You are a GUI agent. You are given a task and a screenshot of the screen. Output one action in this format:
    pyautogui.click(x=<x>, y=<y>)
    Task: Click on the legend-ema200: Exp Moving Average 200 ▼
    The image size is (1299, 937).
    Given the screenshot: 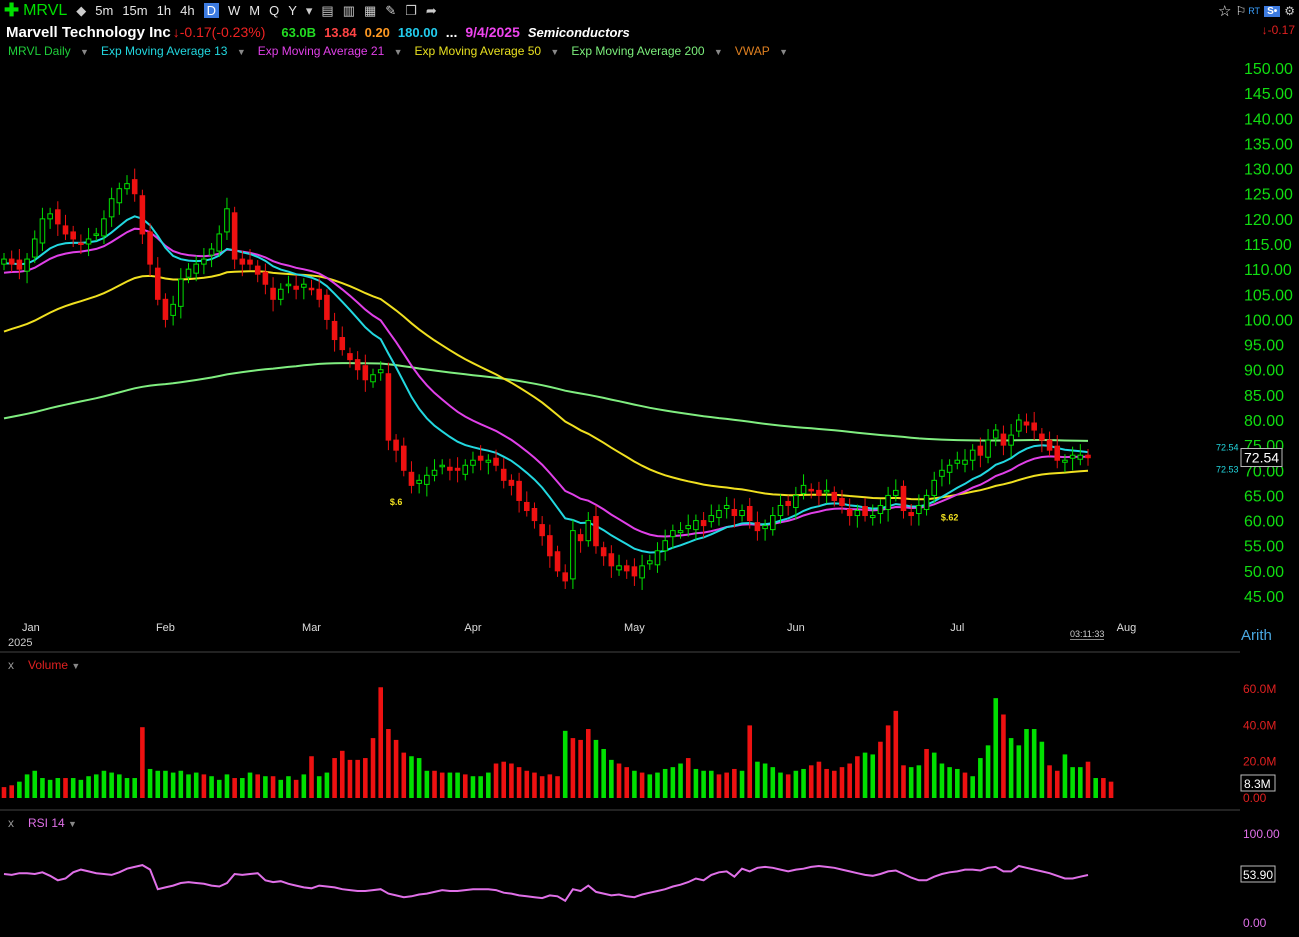 What is the action you would take?
    pyautogui.click(x=647, y=51)
    